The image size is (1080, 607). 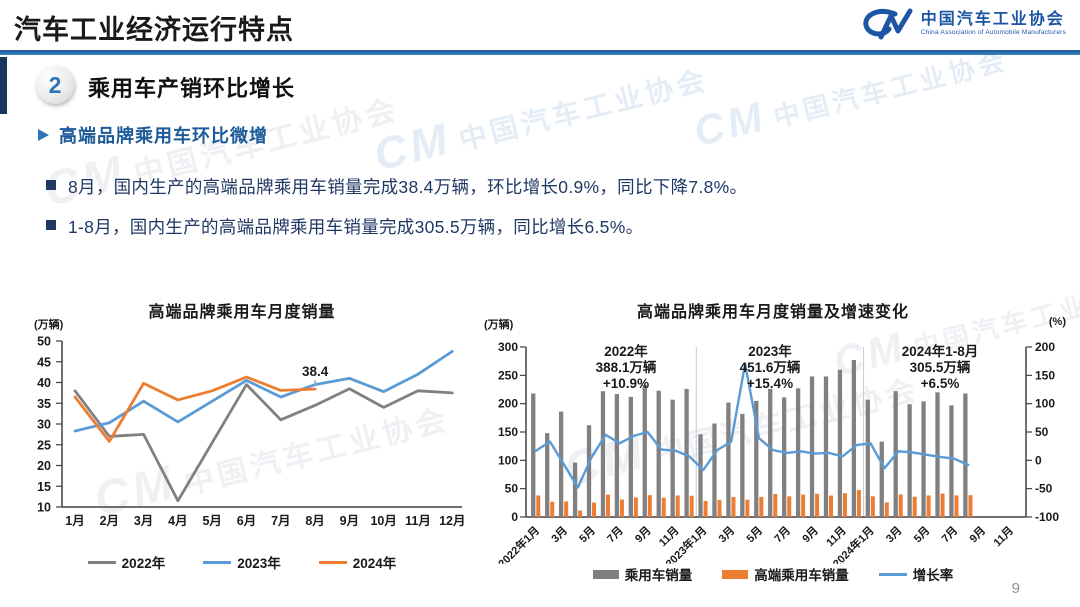 I want to click on svg-text: 45, so click(x=44, y=362).